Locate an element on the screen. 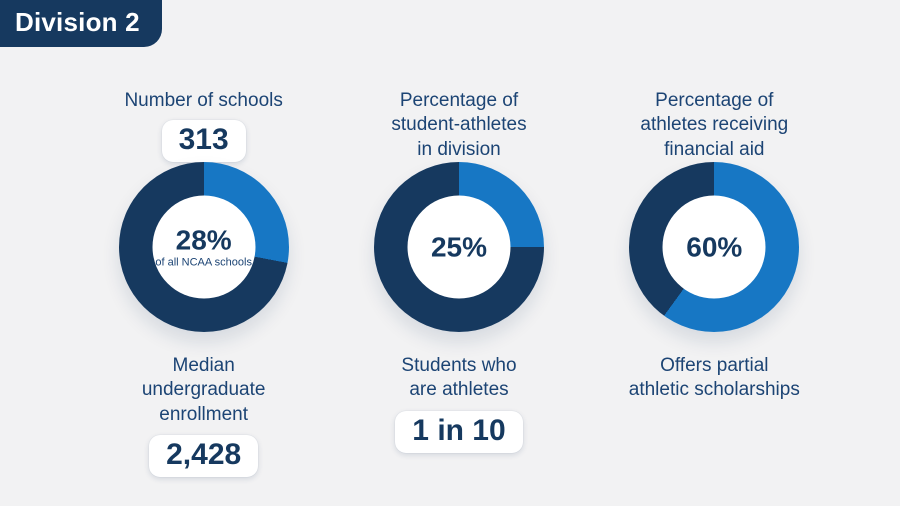 The width and height of the screenshot is (900, 506). enrollment-label: Median undergraduate enrollment is located at coordinates (203, 390).